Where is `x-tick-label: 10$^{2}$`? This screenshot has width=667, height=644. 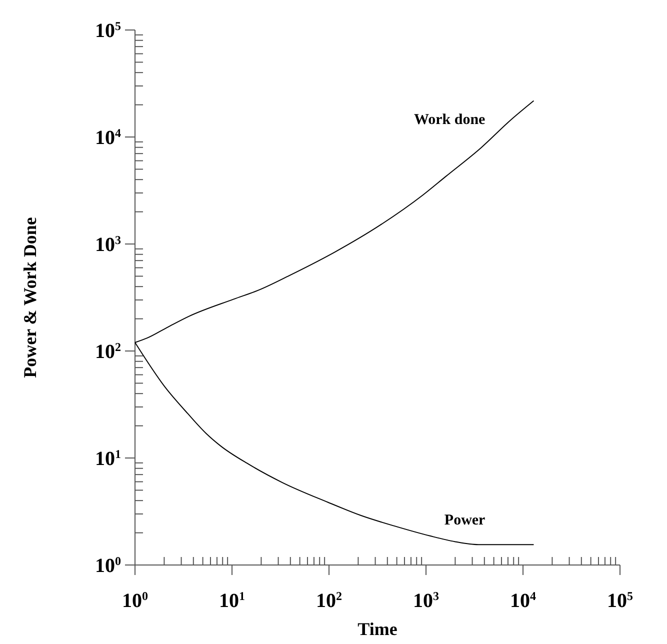
x-tick-label: 10$^{2}$ is located at coordinates (329, 600).